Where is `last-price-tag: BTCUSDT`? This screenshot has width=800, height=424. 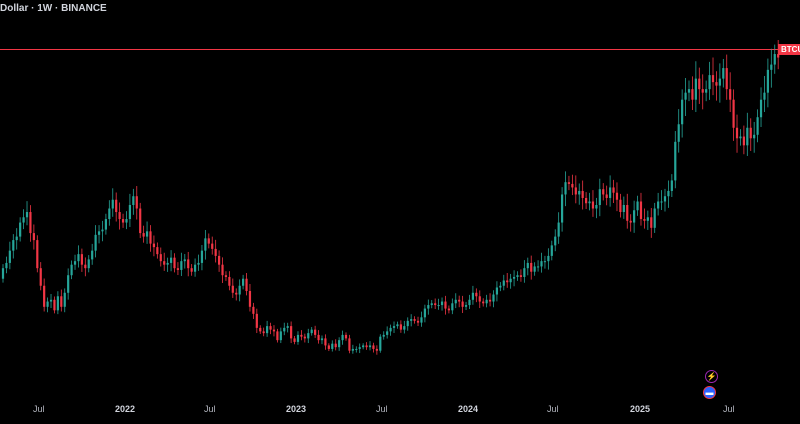
last-price-tag: BTCUSDT is located at coordinates (789, 49).